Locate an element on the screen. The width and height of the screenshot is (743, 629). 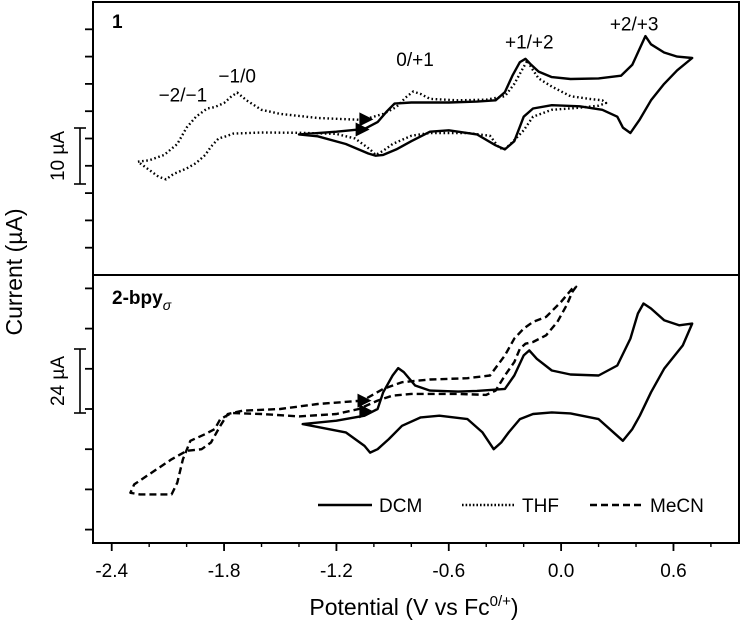
legend-label-thf: THF is located at coordinates (540, 506).